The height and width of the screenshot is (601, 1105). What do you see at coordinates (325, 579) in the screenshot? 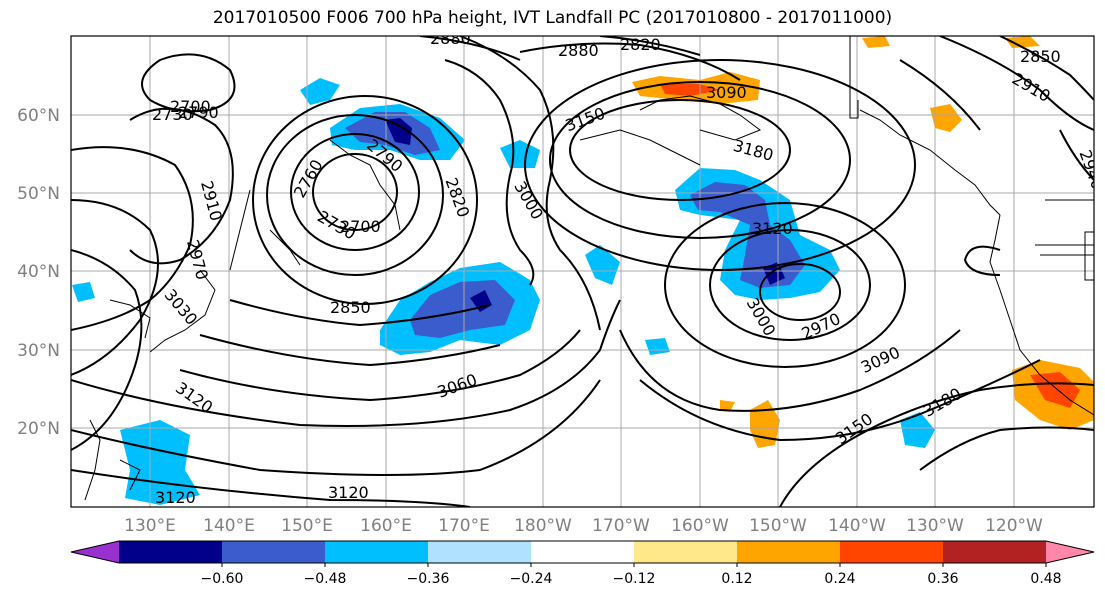
I see `colorbar-tick-label: −0.48` at bounding box center [325, 579].